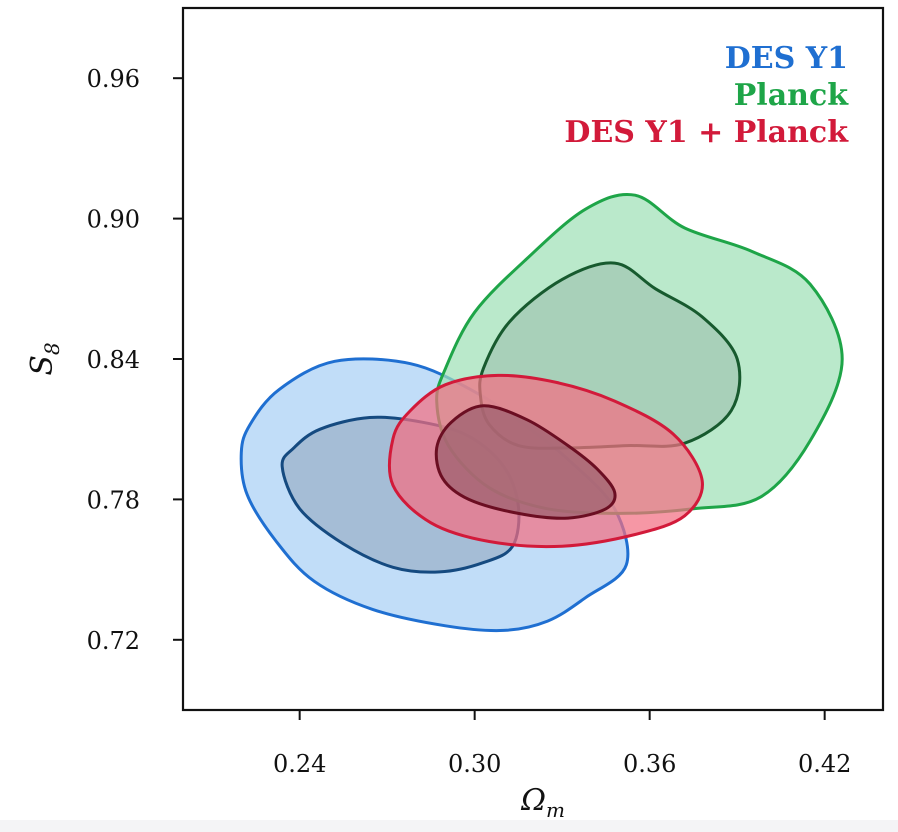  Describe the element at coordinates (113, 641) in the screenshot. I see `y-tick-label-0: 0.72` at that location.